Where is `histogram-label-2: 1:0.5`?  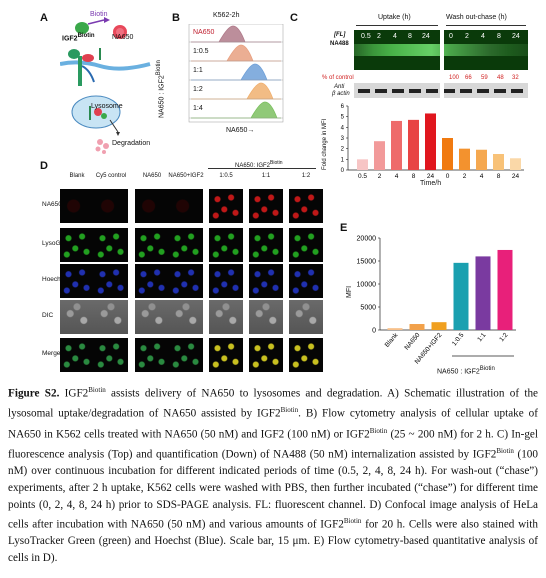
histogram-label-2: 1:0.5 is located at coordinates (201, 51).